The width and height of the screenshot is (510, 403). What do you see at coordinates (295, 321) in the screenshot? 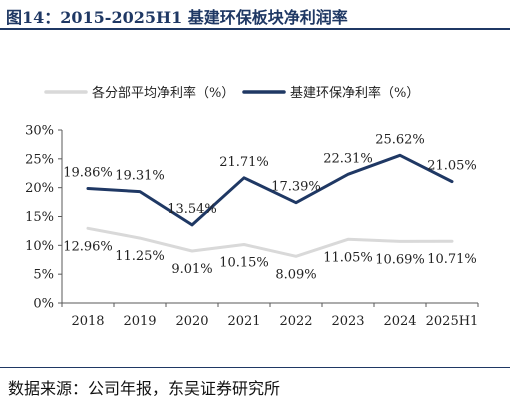
I see `x-tick-label: 2022` at bounding box center [295, 321].